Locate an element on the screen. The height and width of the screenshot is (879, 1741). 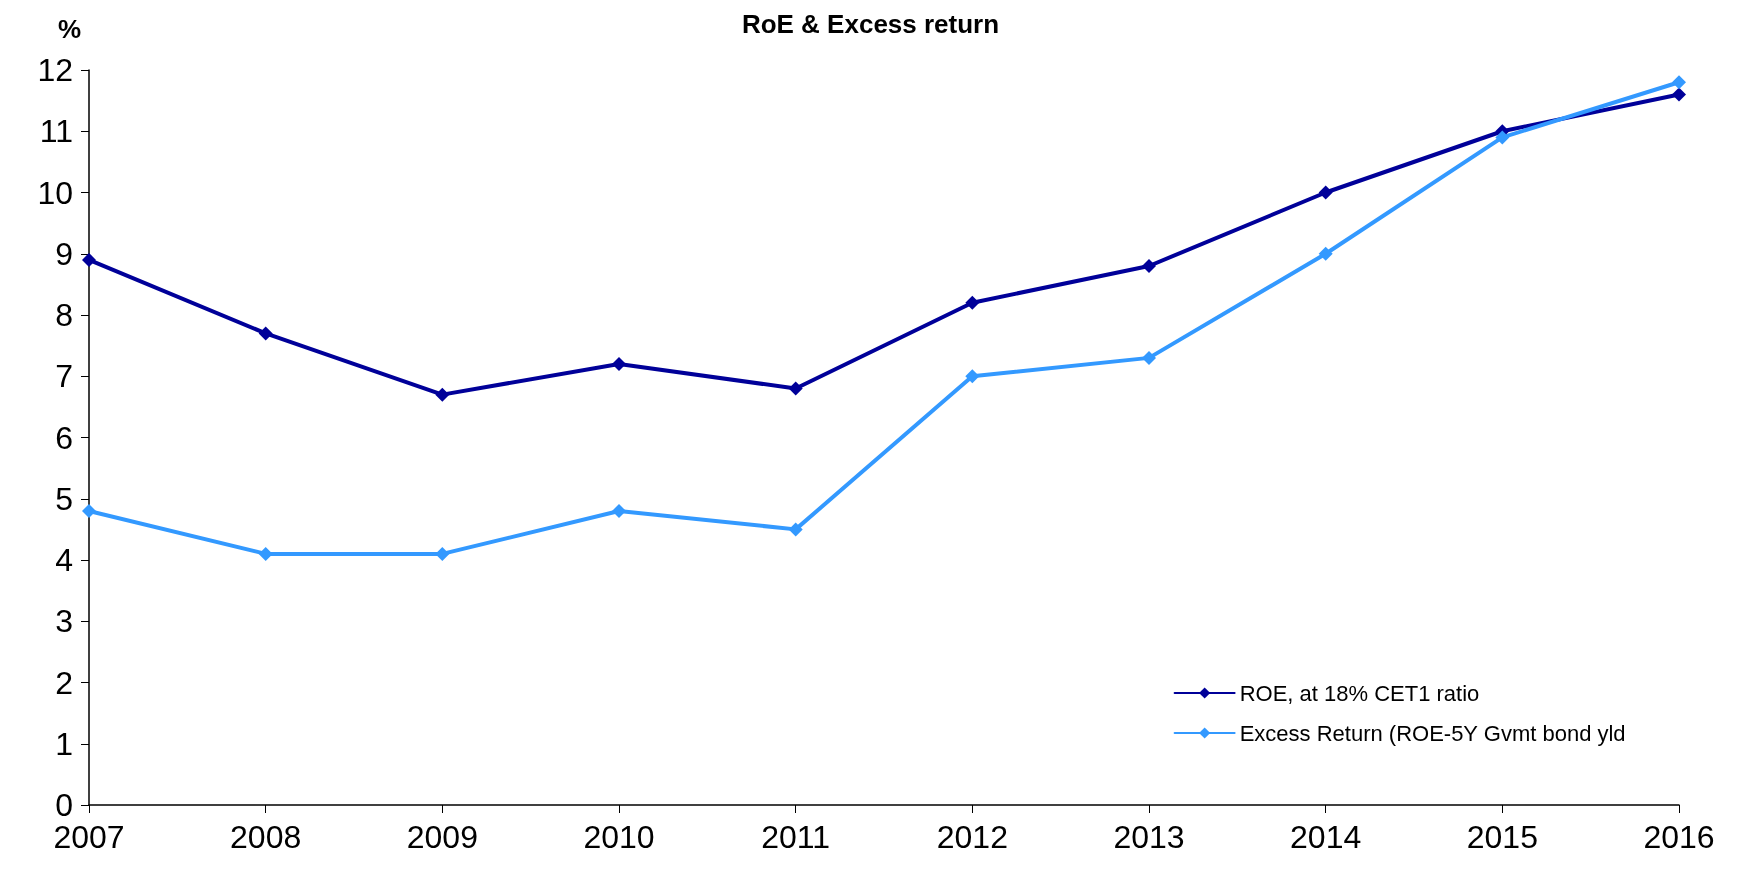
legend-label: ROE, at 18% CET1 ratio is located at coordinates (1359, 693).